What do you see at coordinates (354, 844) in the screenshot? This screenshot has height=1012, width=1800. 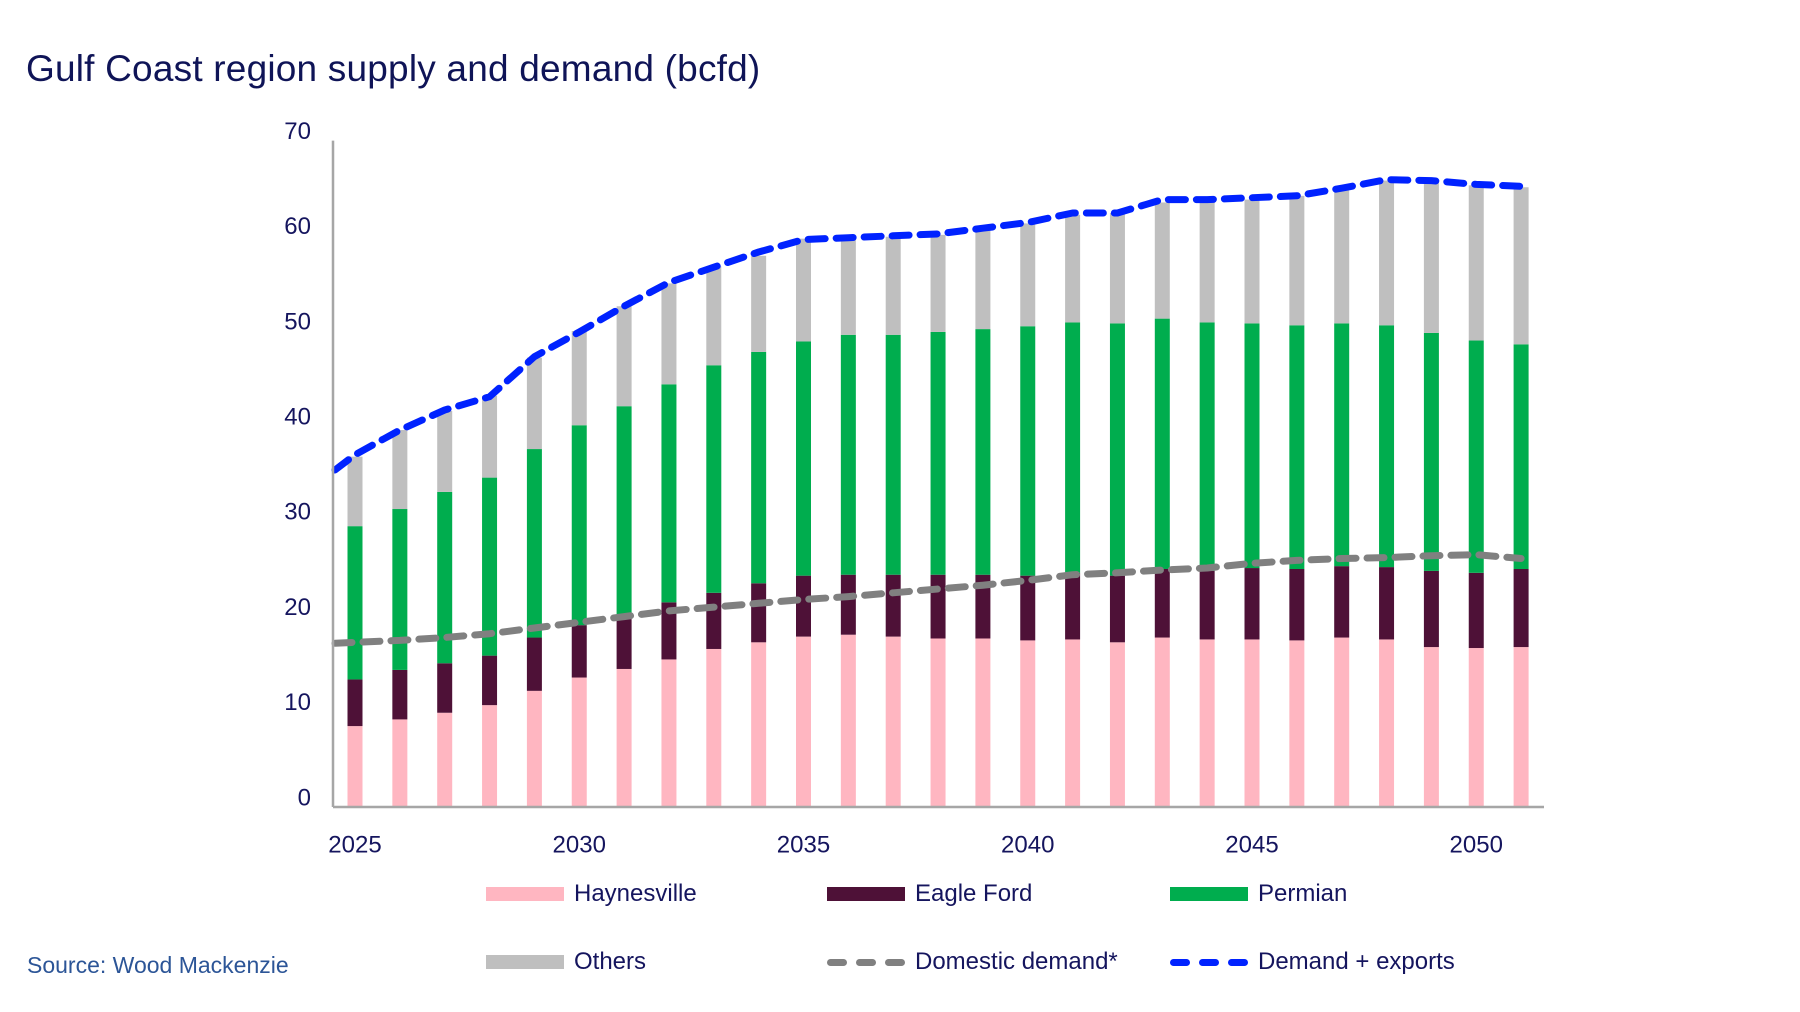 I see `x-tick-label: 2025` at bounding box center [354, 844].